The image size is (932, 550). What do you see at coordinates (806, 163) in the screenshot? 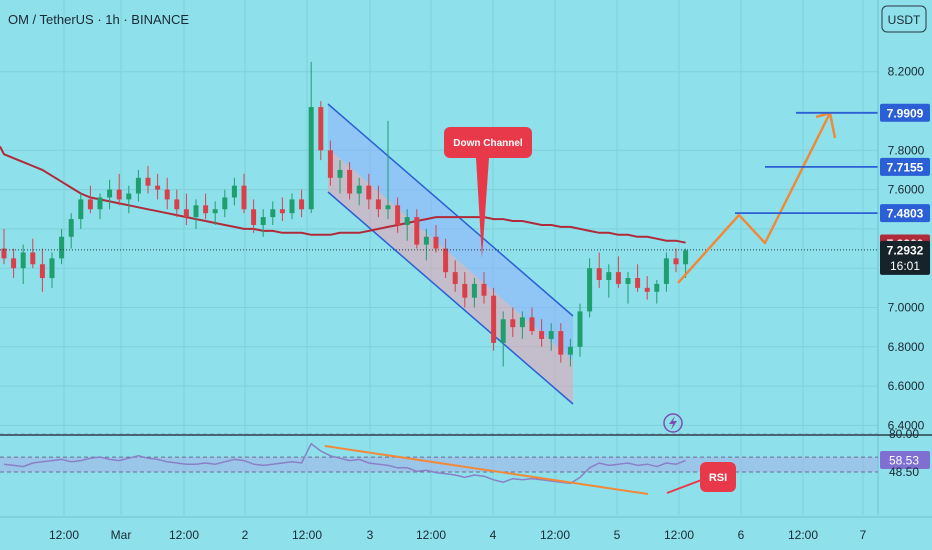
I see `target-levels` at bounding box center [806, 163].